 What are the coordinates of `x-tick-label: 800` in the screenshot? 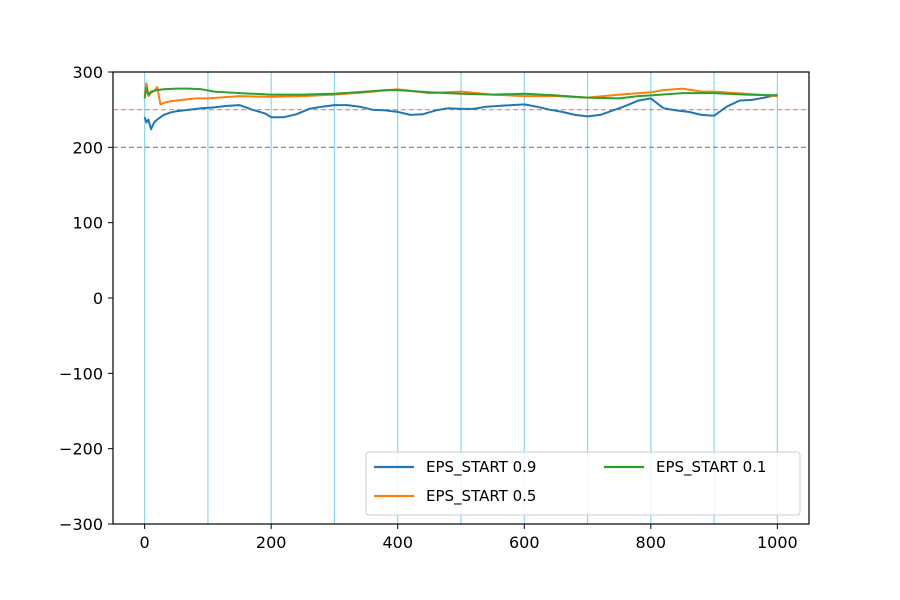 It's located at (651, 542).